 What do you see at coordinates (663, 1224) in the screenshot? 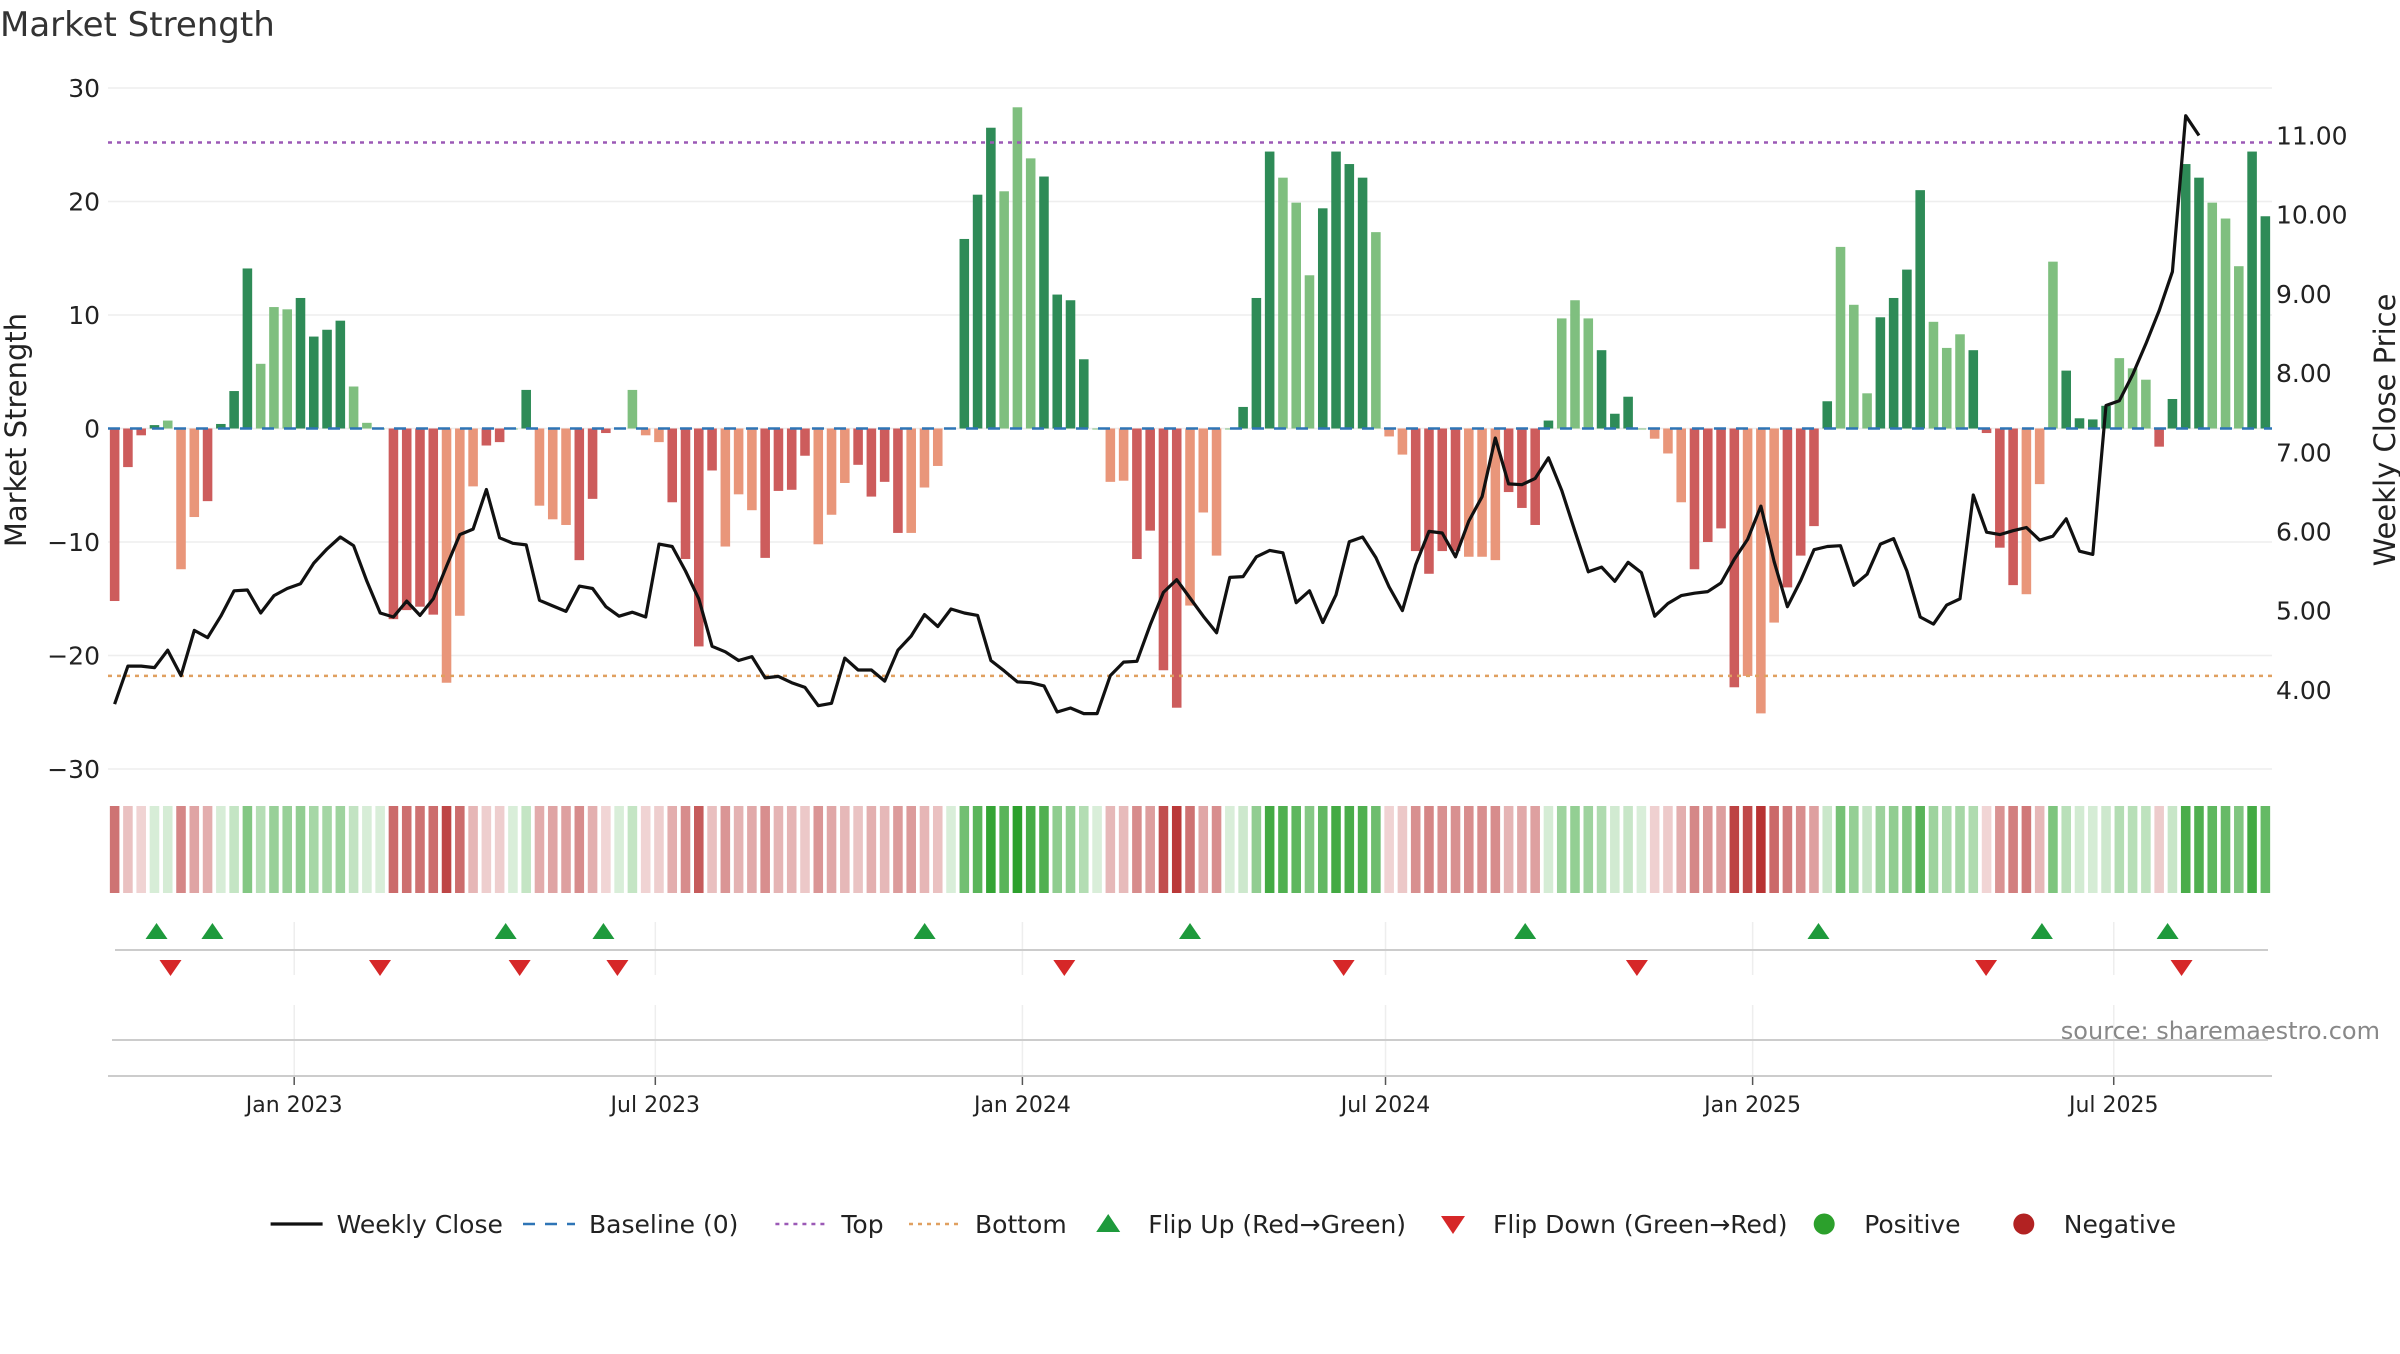
I see `legend-label: Baseline (0)` at bounding box center [663, 1224].